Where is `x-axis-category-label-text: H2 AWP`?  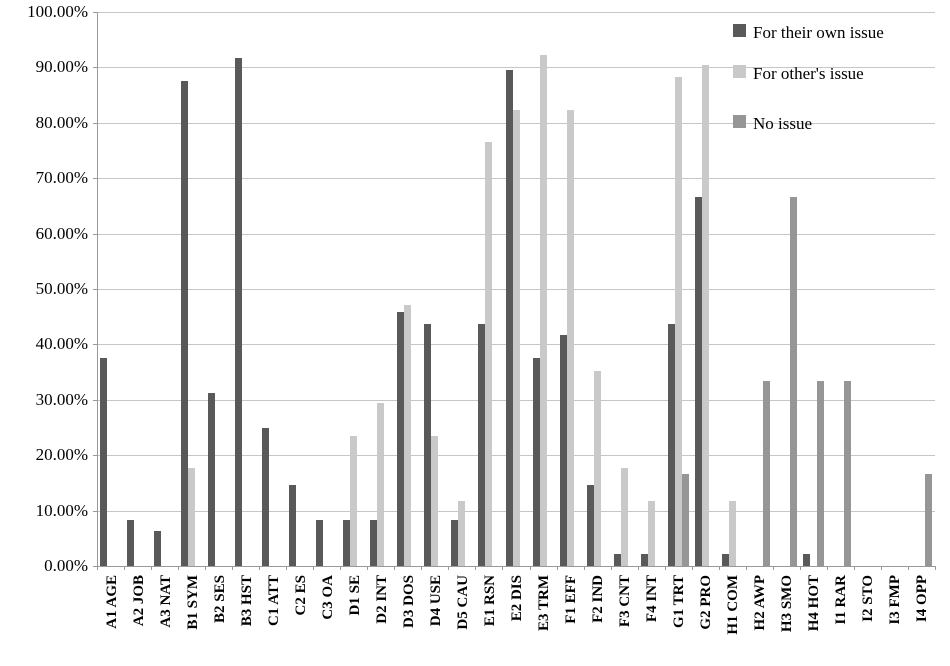 x-axis-category-label-text: H2 AWP is located at coordinates (760, 603).